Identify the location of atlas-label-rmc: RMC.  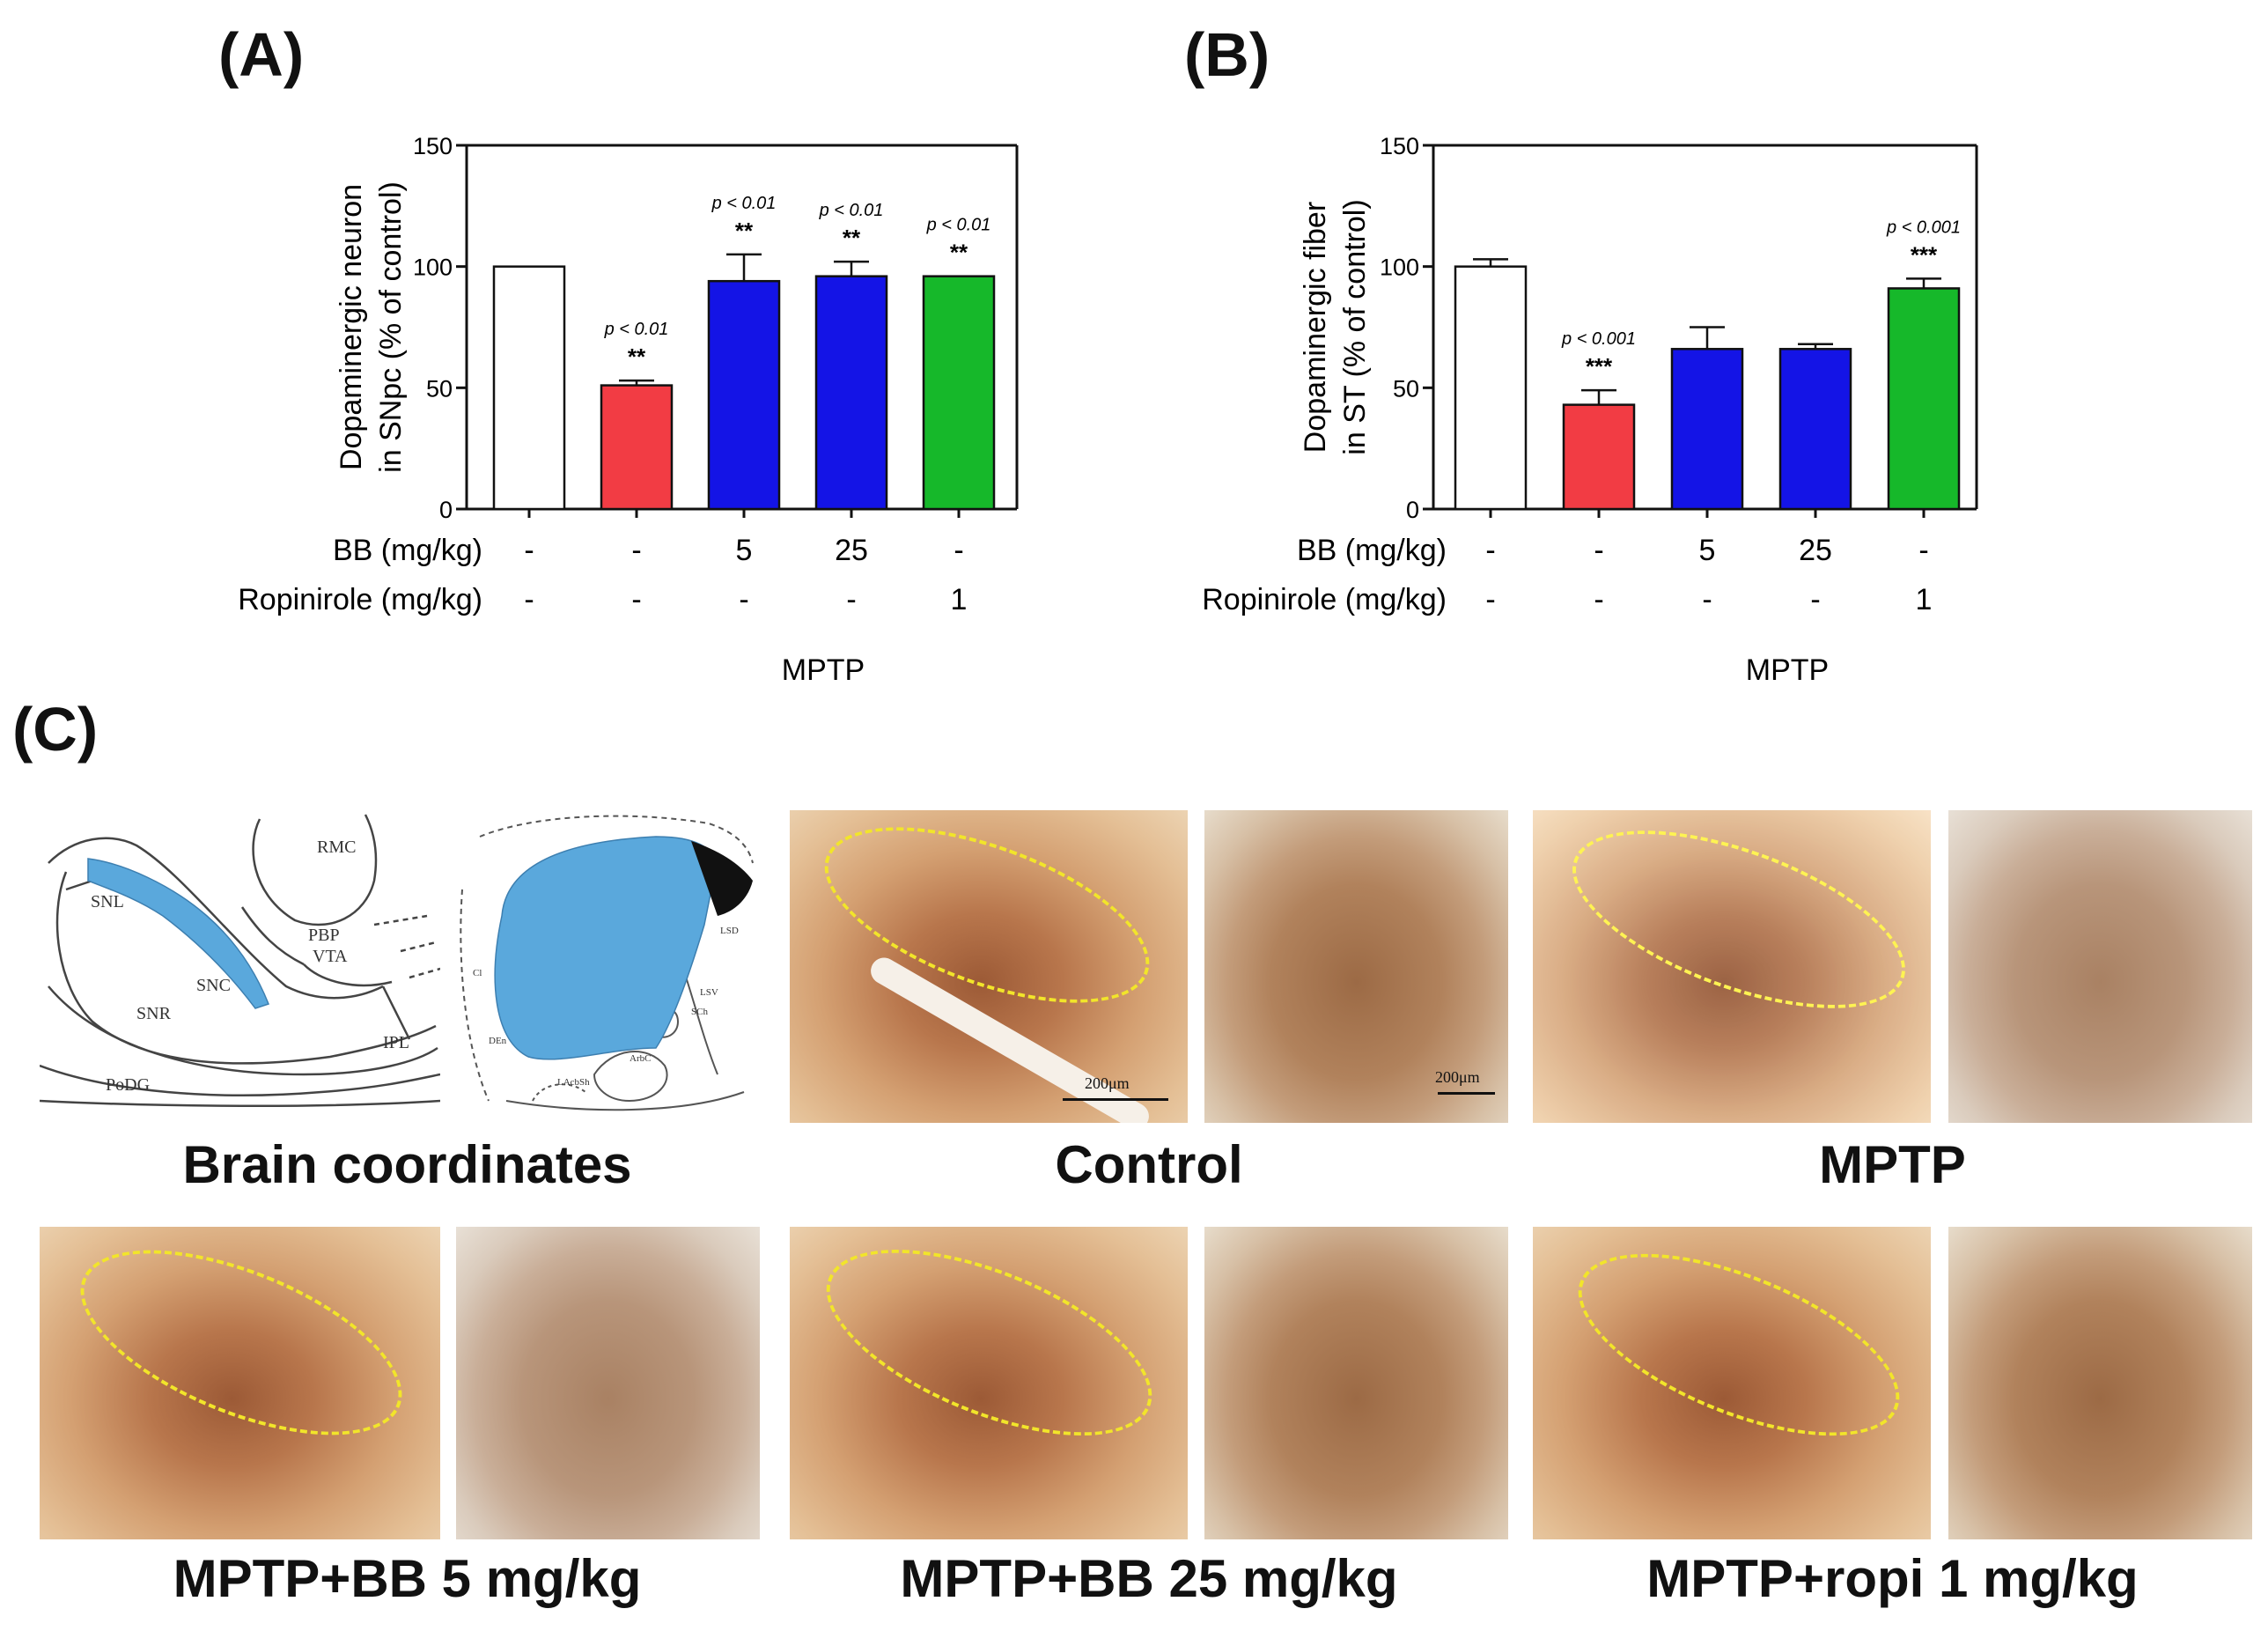
(336, 847).